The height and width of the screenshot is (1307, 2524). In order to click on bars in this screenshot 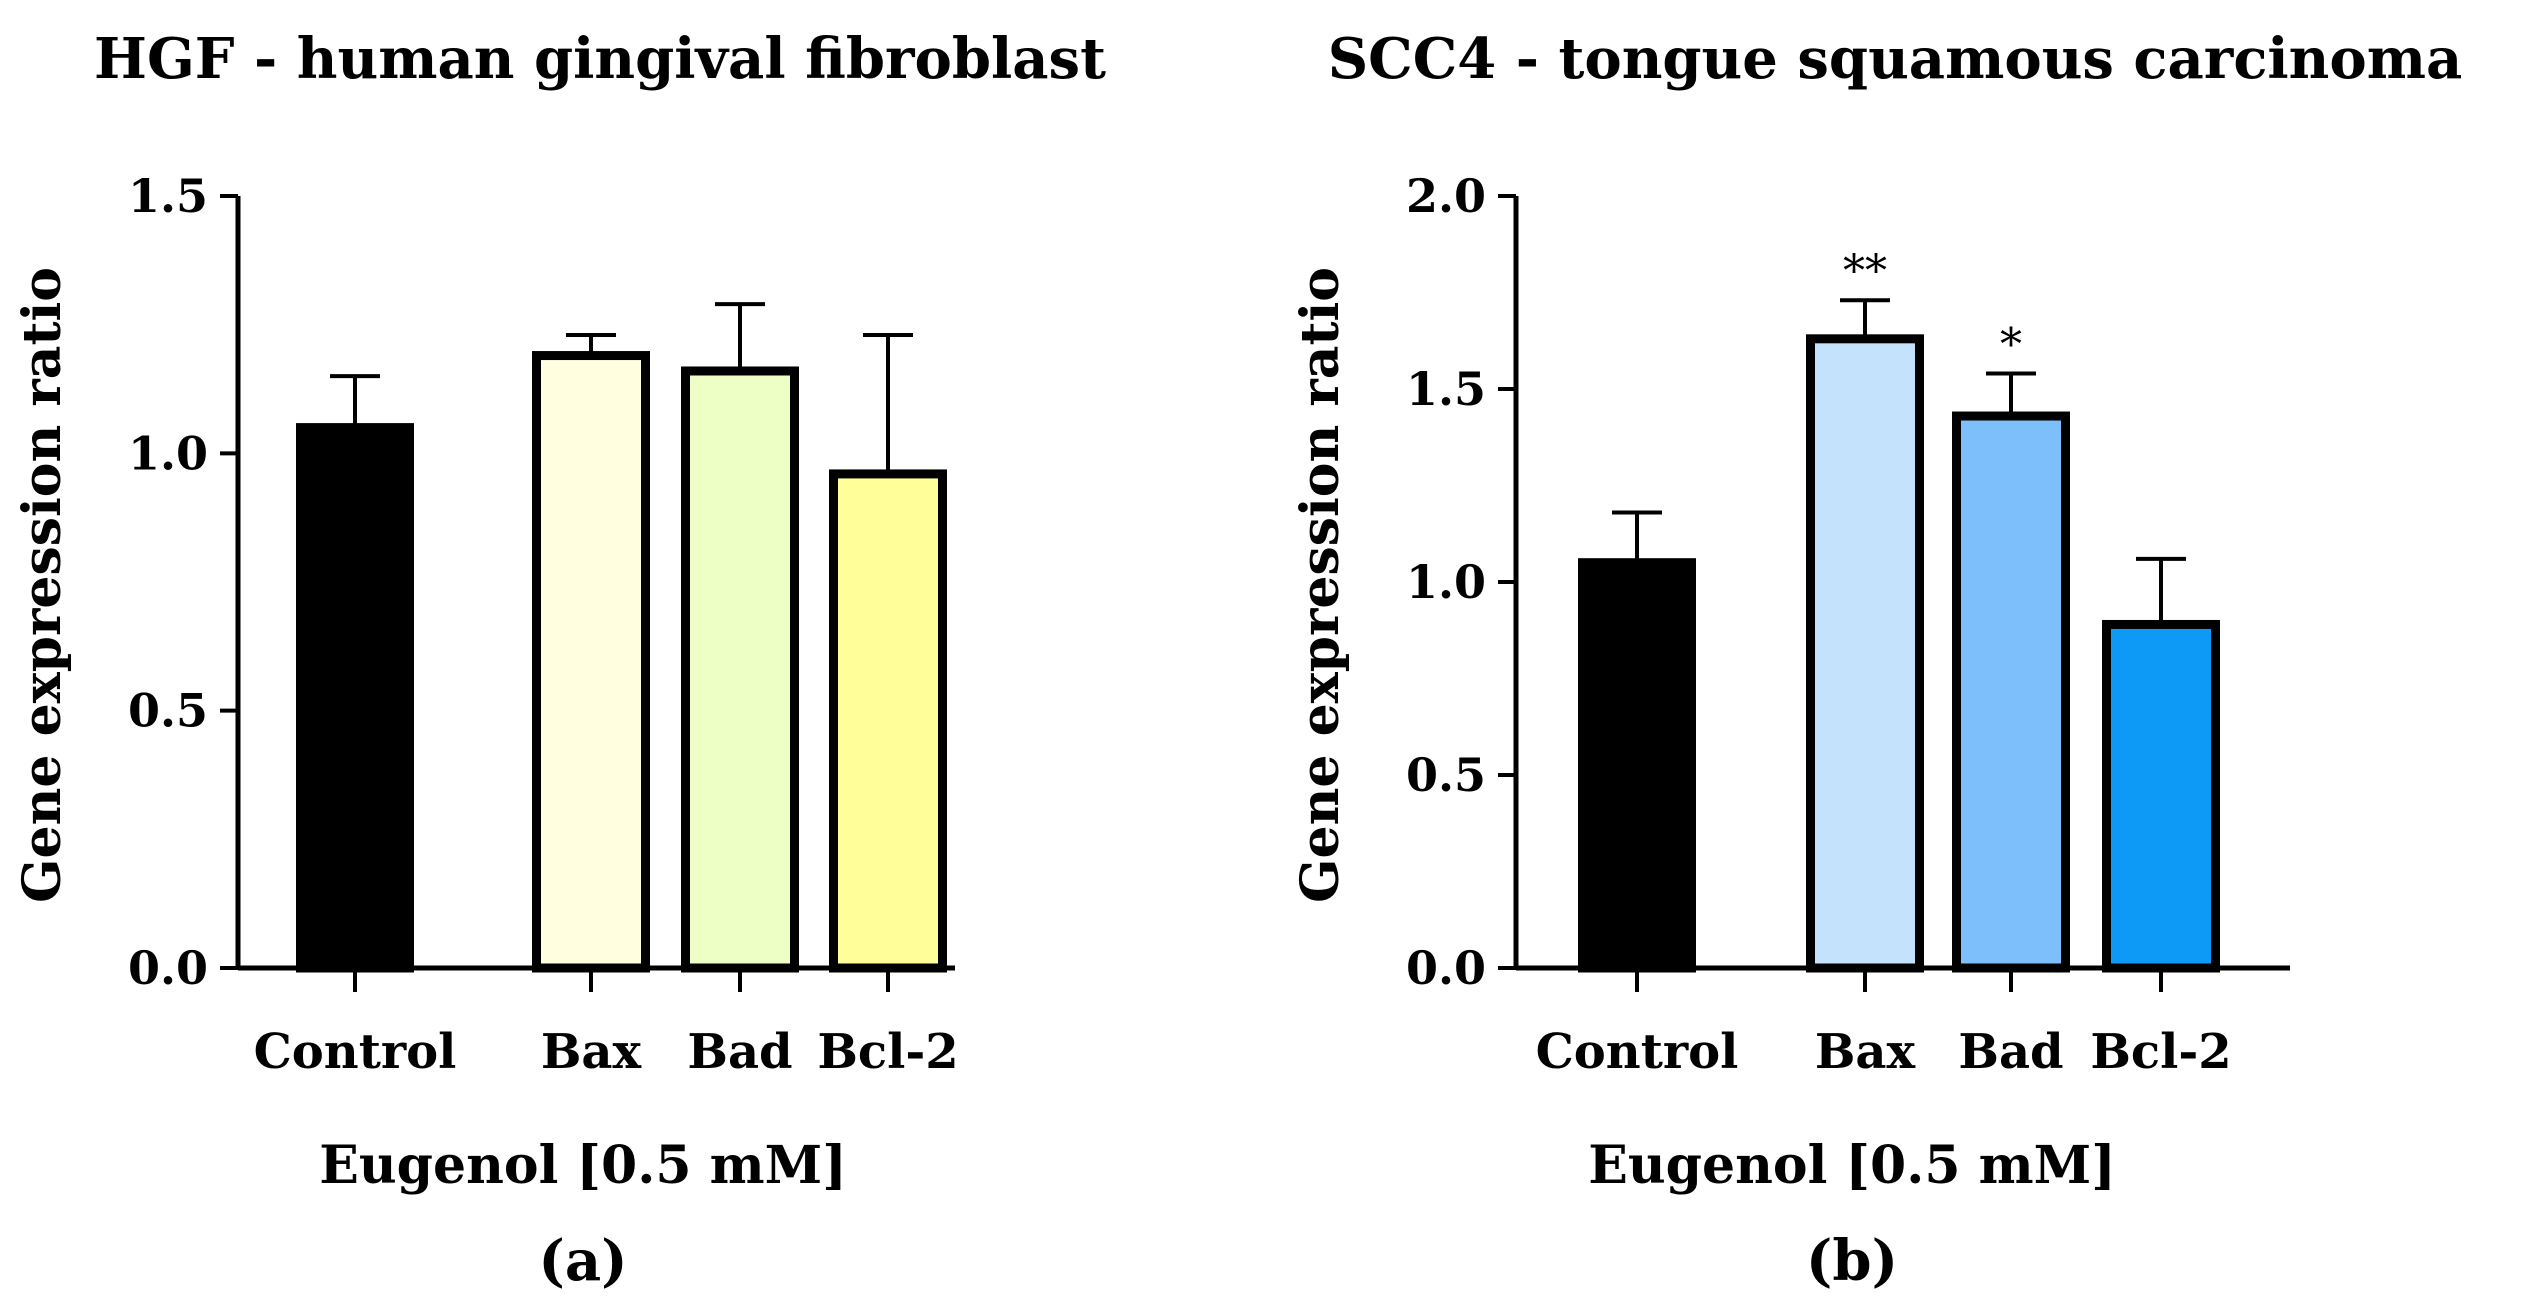, I will do `click(621, 637)`.